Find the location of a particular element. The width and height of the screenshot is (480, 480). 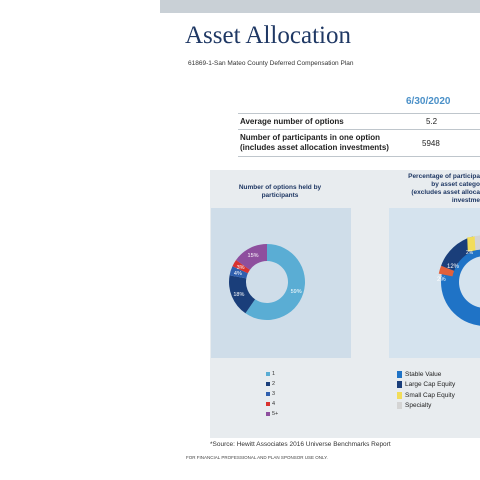

page-title: Asset Allocation is located at coordinates (268, 35).